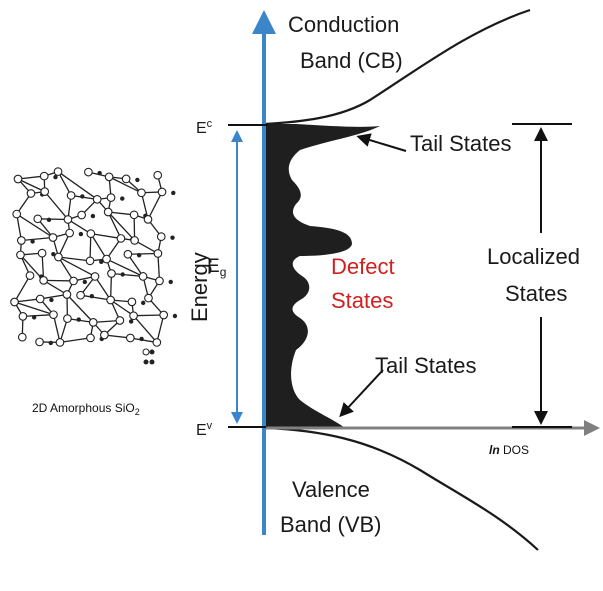 The height and width of the screenshot is (591, 603). Describe the element at coordinates (426, 365) in the screenshot. I see `tail-states-bottom-label: Tail States` at that location.